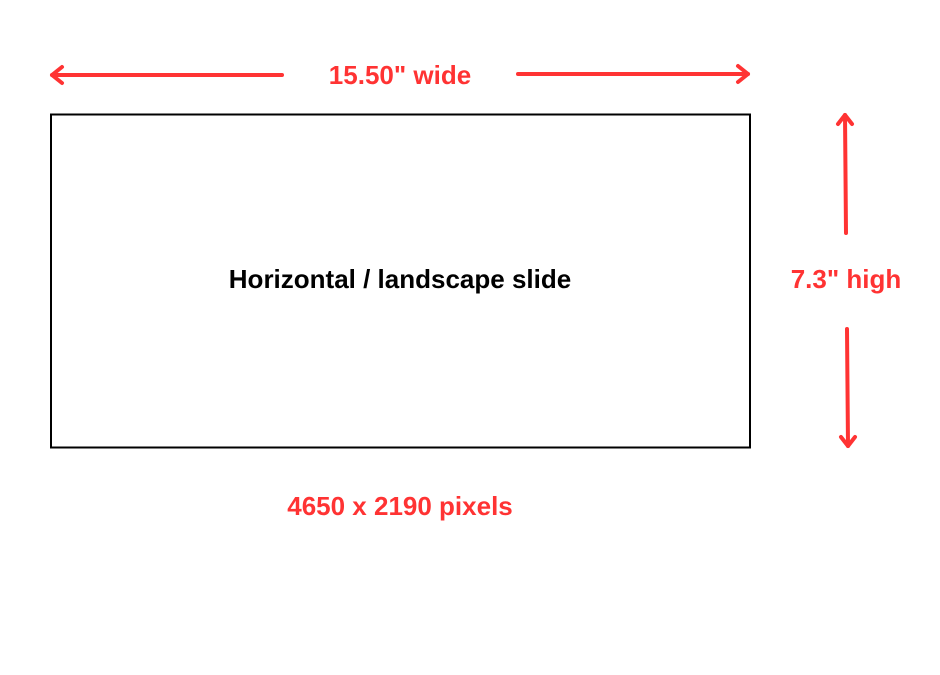  What do you see at coordinates (845, 174) in the screenshot?
I see `height-arrow-up-icon` at bounding box center [845, 174].